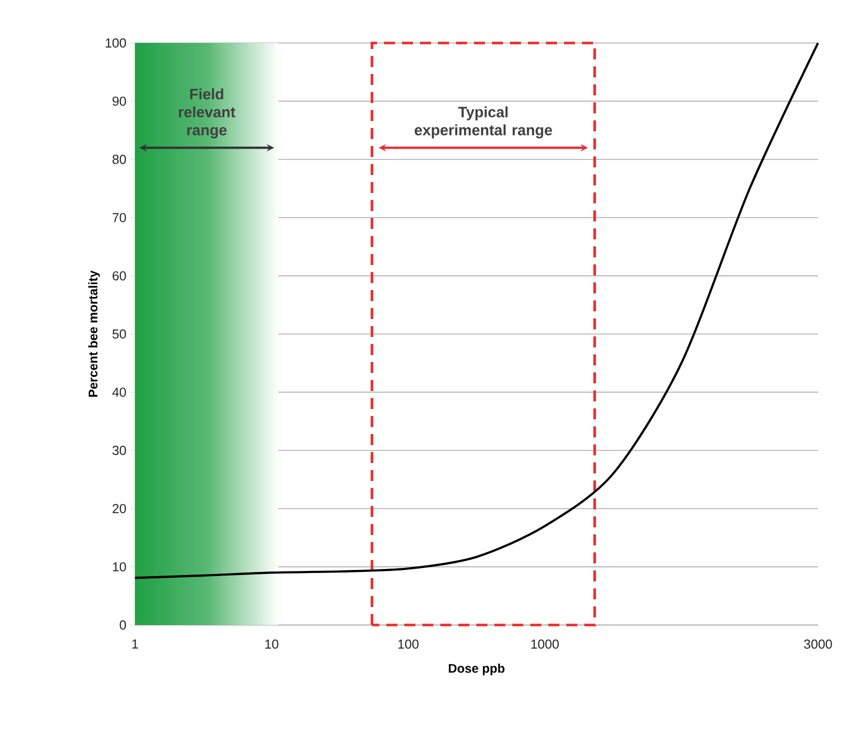 Image resolution: width=866 pixels, height=740 pixels. I want to click on annotation: Typical experimental range, so click(483, 122).